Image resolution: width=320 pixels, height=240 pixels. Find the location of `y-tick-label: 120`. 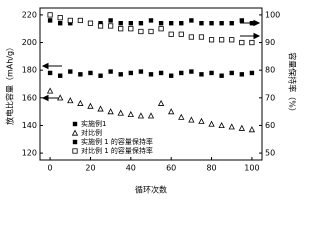

y-tick-label: 120 is located at coordinates (29, 153).